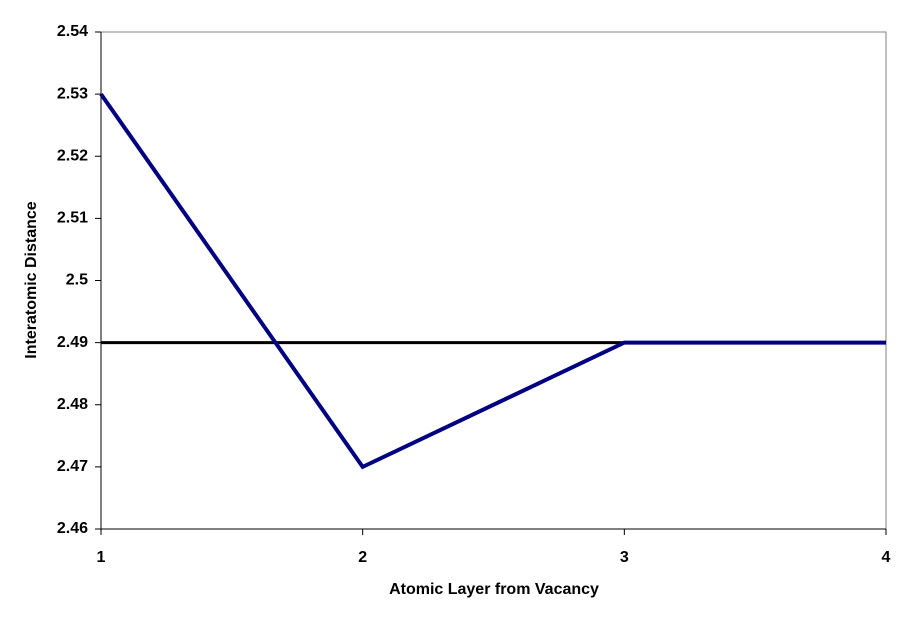  I want to click on x-tick-label: 1, so click(101, 557).